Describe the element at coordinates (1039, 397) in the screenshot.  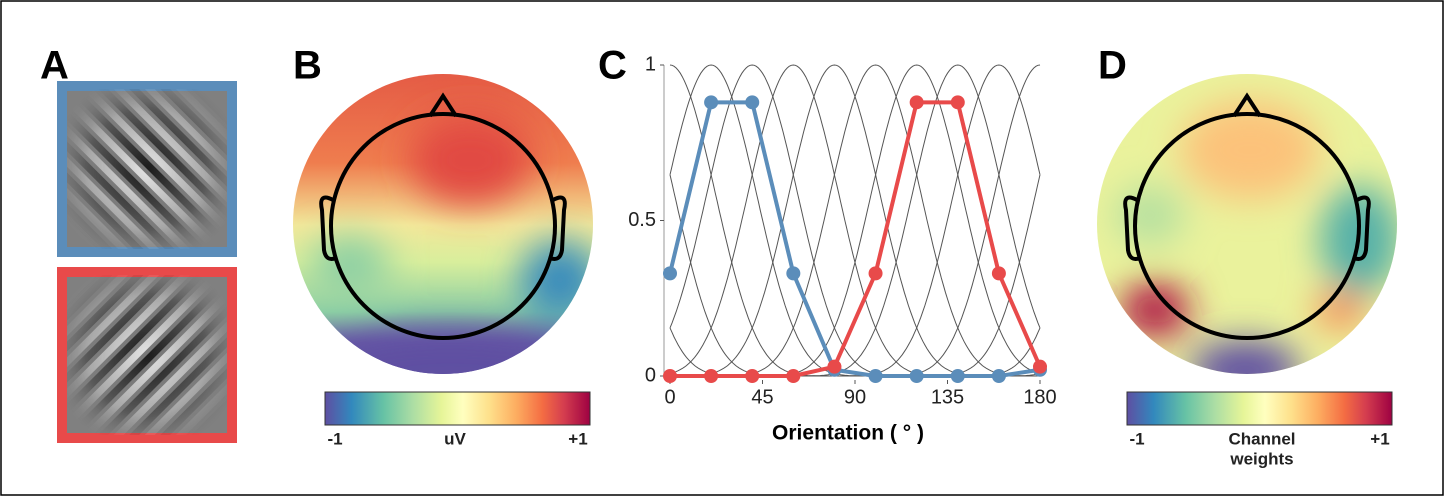
I see `x-tick-label: 180` at that location.